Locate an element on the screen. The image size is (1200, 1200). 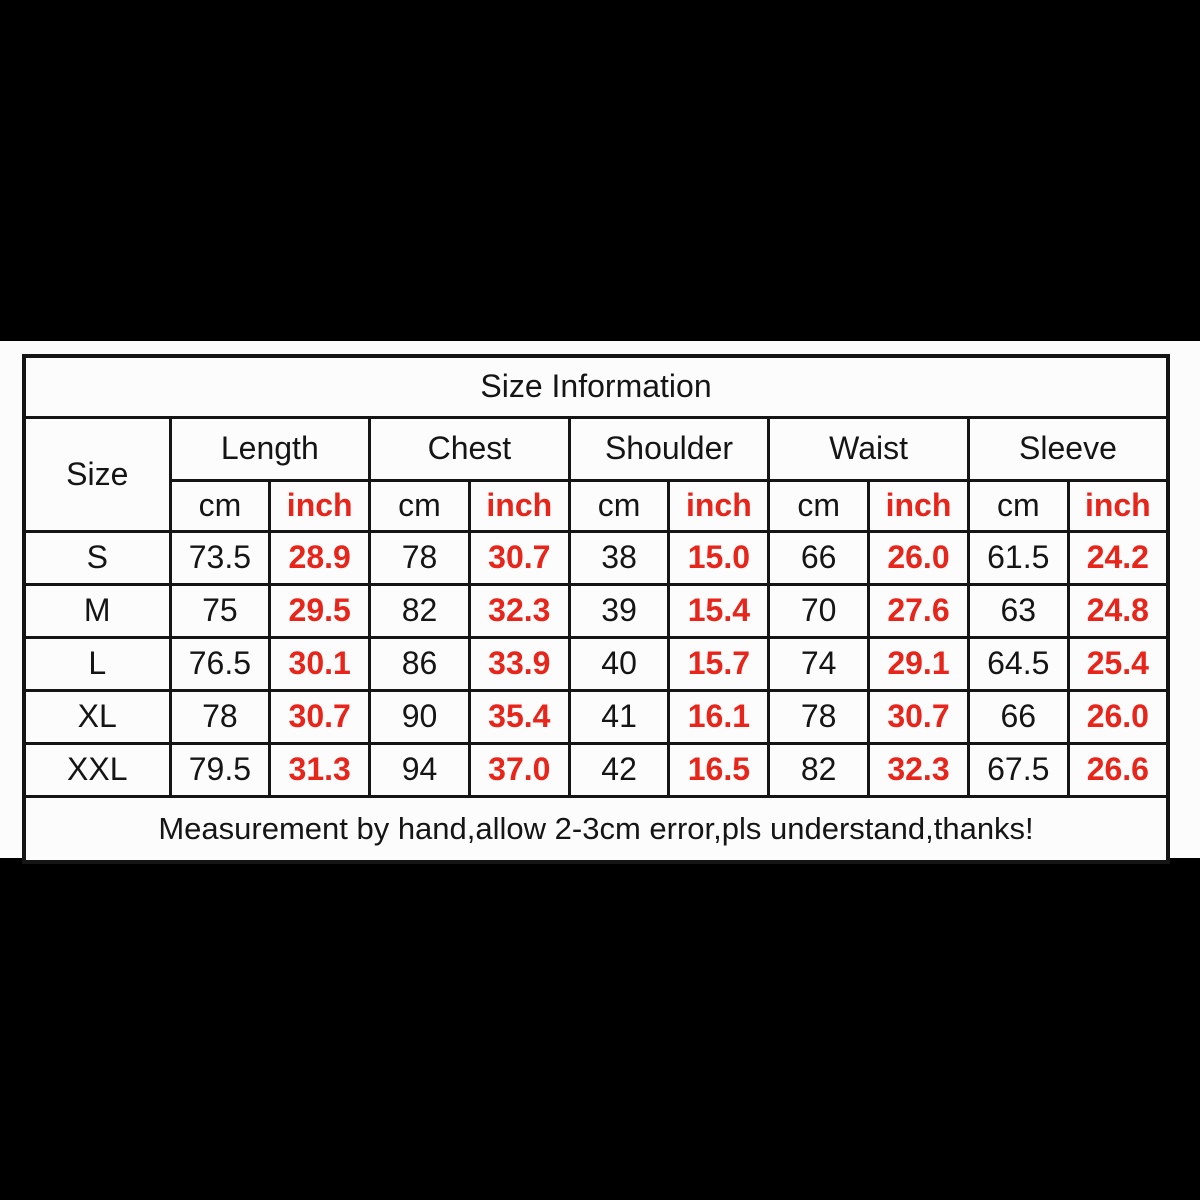
cell-shoulder-inch: 16.5 is located at coordinates (719, 770).